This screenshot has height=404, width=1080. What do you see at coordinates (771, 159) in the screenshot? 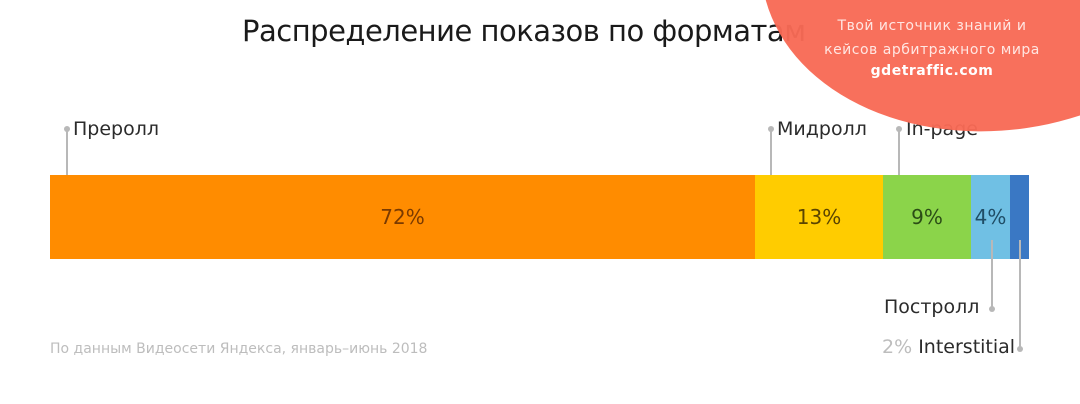
I see `midroll-leader-line` at bounding box center [771, 159].